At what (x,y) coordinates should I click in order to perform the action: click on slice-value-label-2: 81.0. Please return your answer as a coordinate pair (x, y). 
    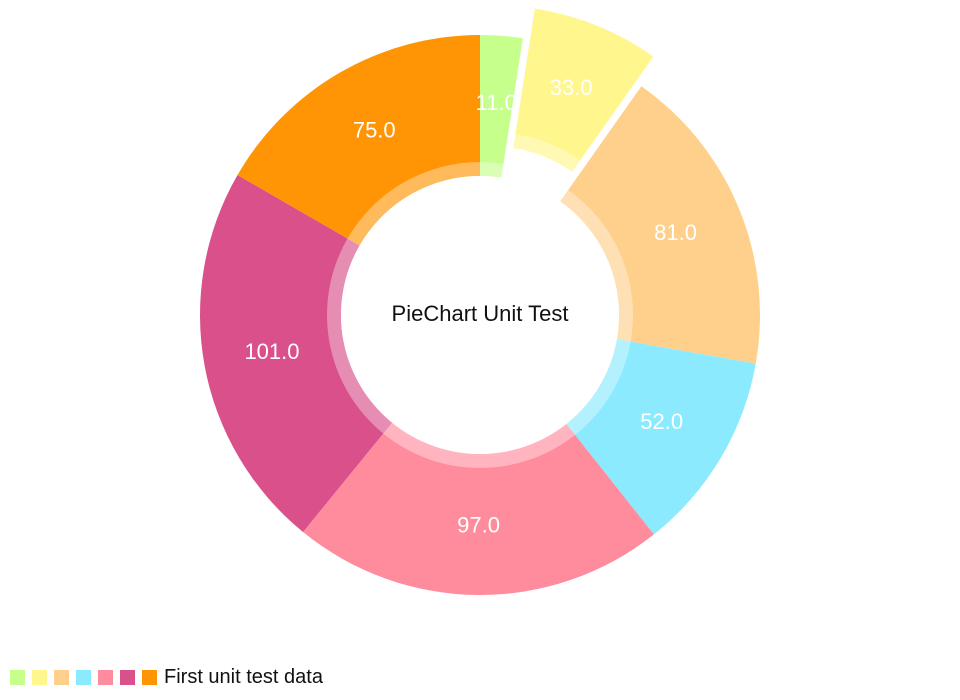
    Looking at the image, I should click on (675, 232).